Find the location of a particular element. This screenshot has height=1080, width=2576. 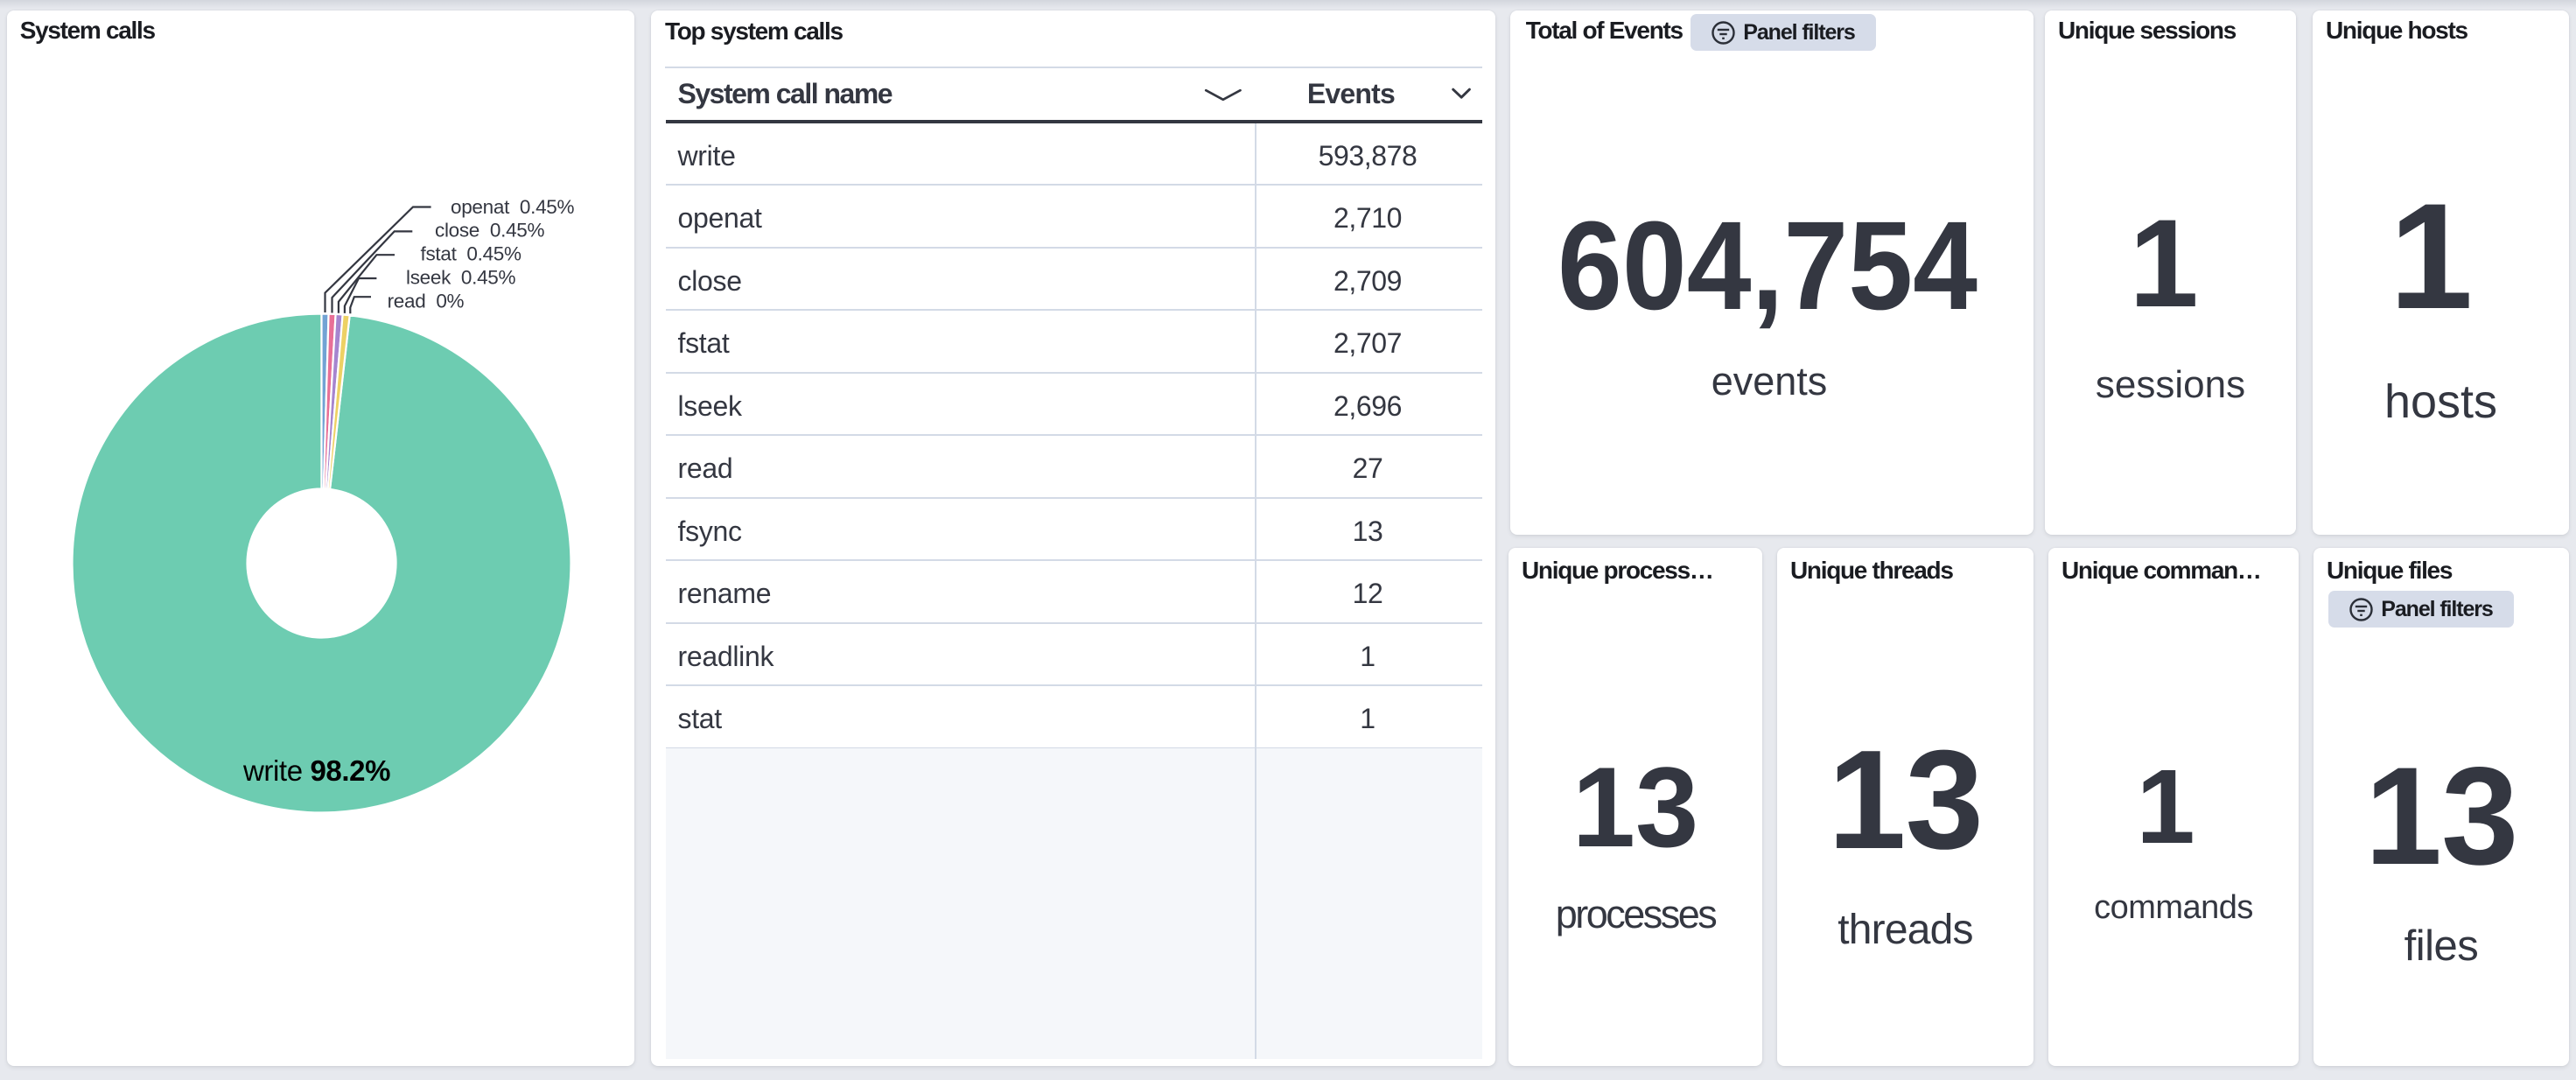

svg-text: openat 0.45% is located at coordinates (513, 207).